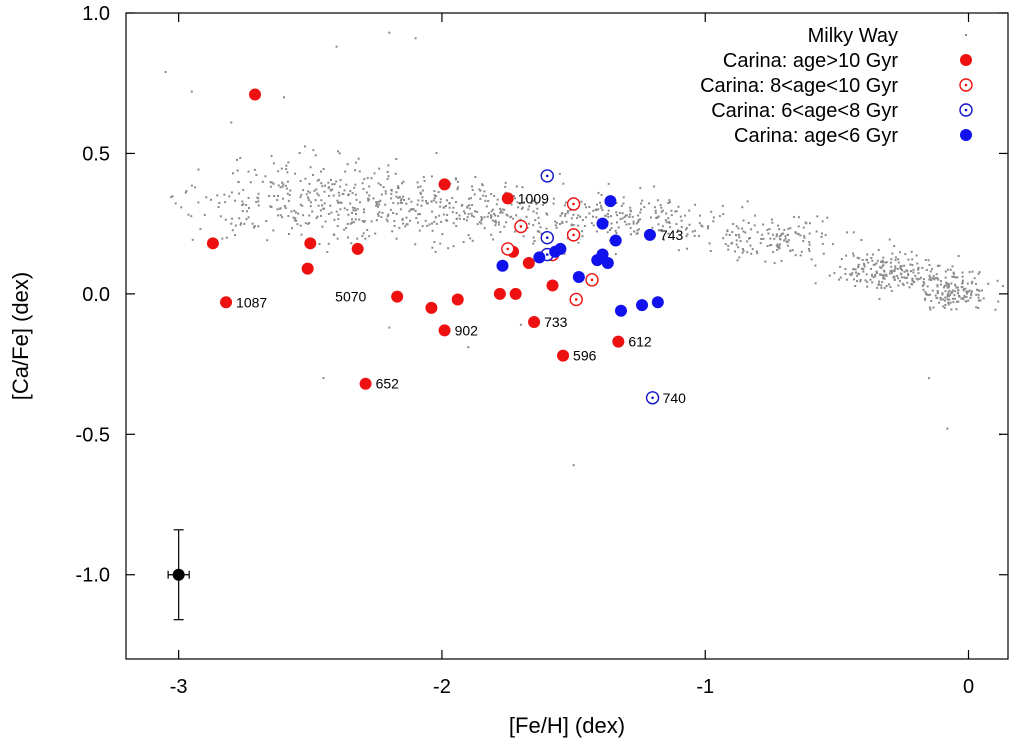 The height and width of the screenshot is (742, 1009). Describe the element at coordinates (592, 280) in the screenshot. I see `carina-point` at that location.